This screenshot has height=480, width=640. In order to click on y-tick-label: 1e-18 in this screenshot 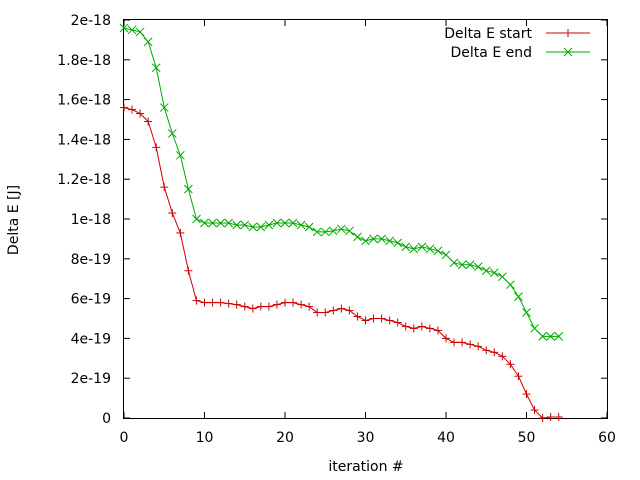, I will do `click(91, 220)`.